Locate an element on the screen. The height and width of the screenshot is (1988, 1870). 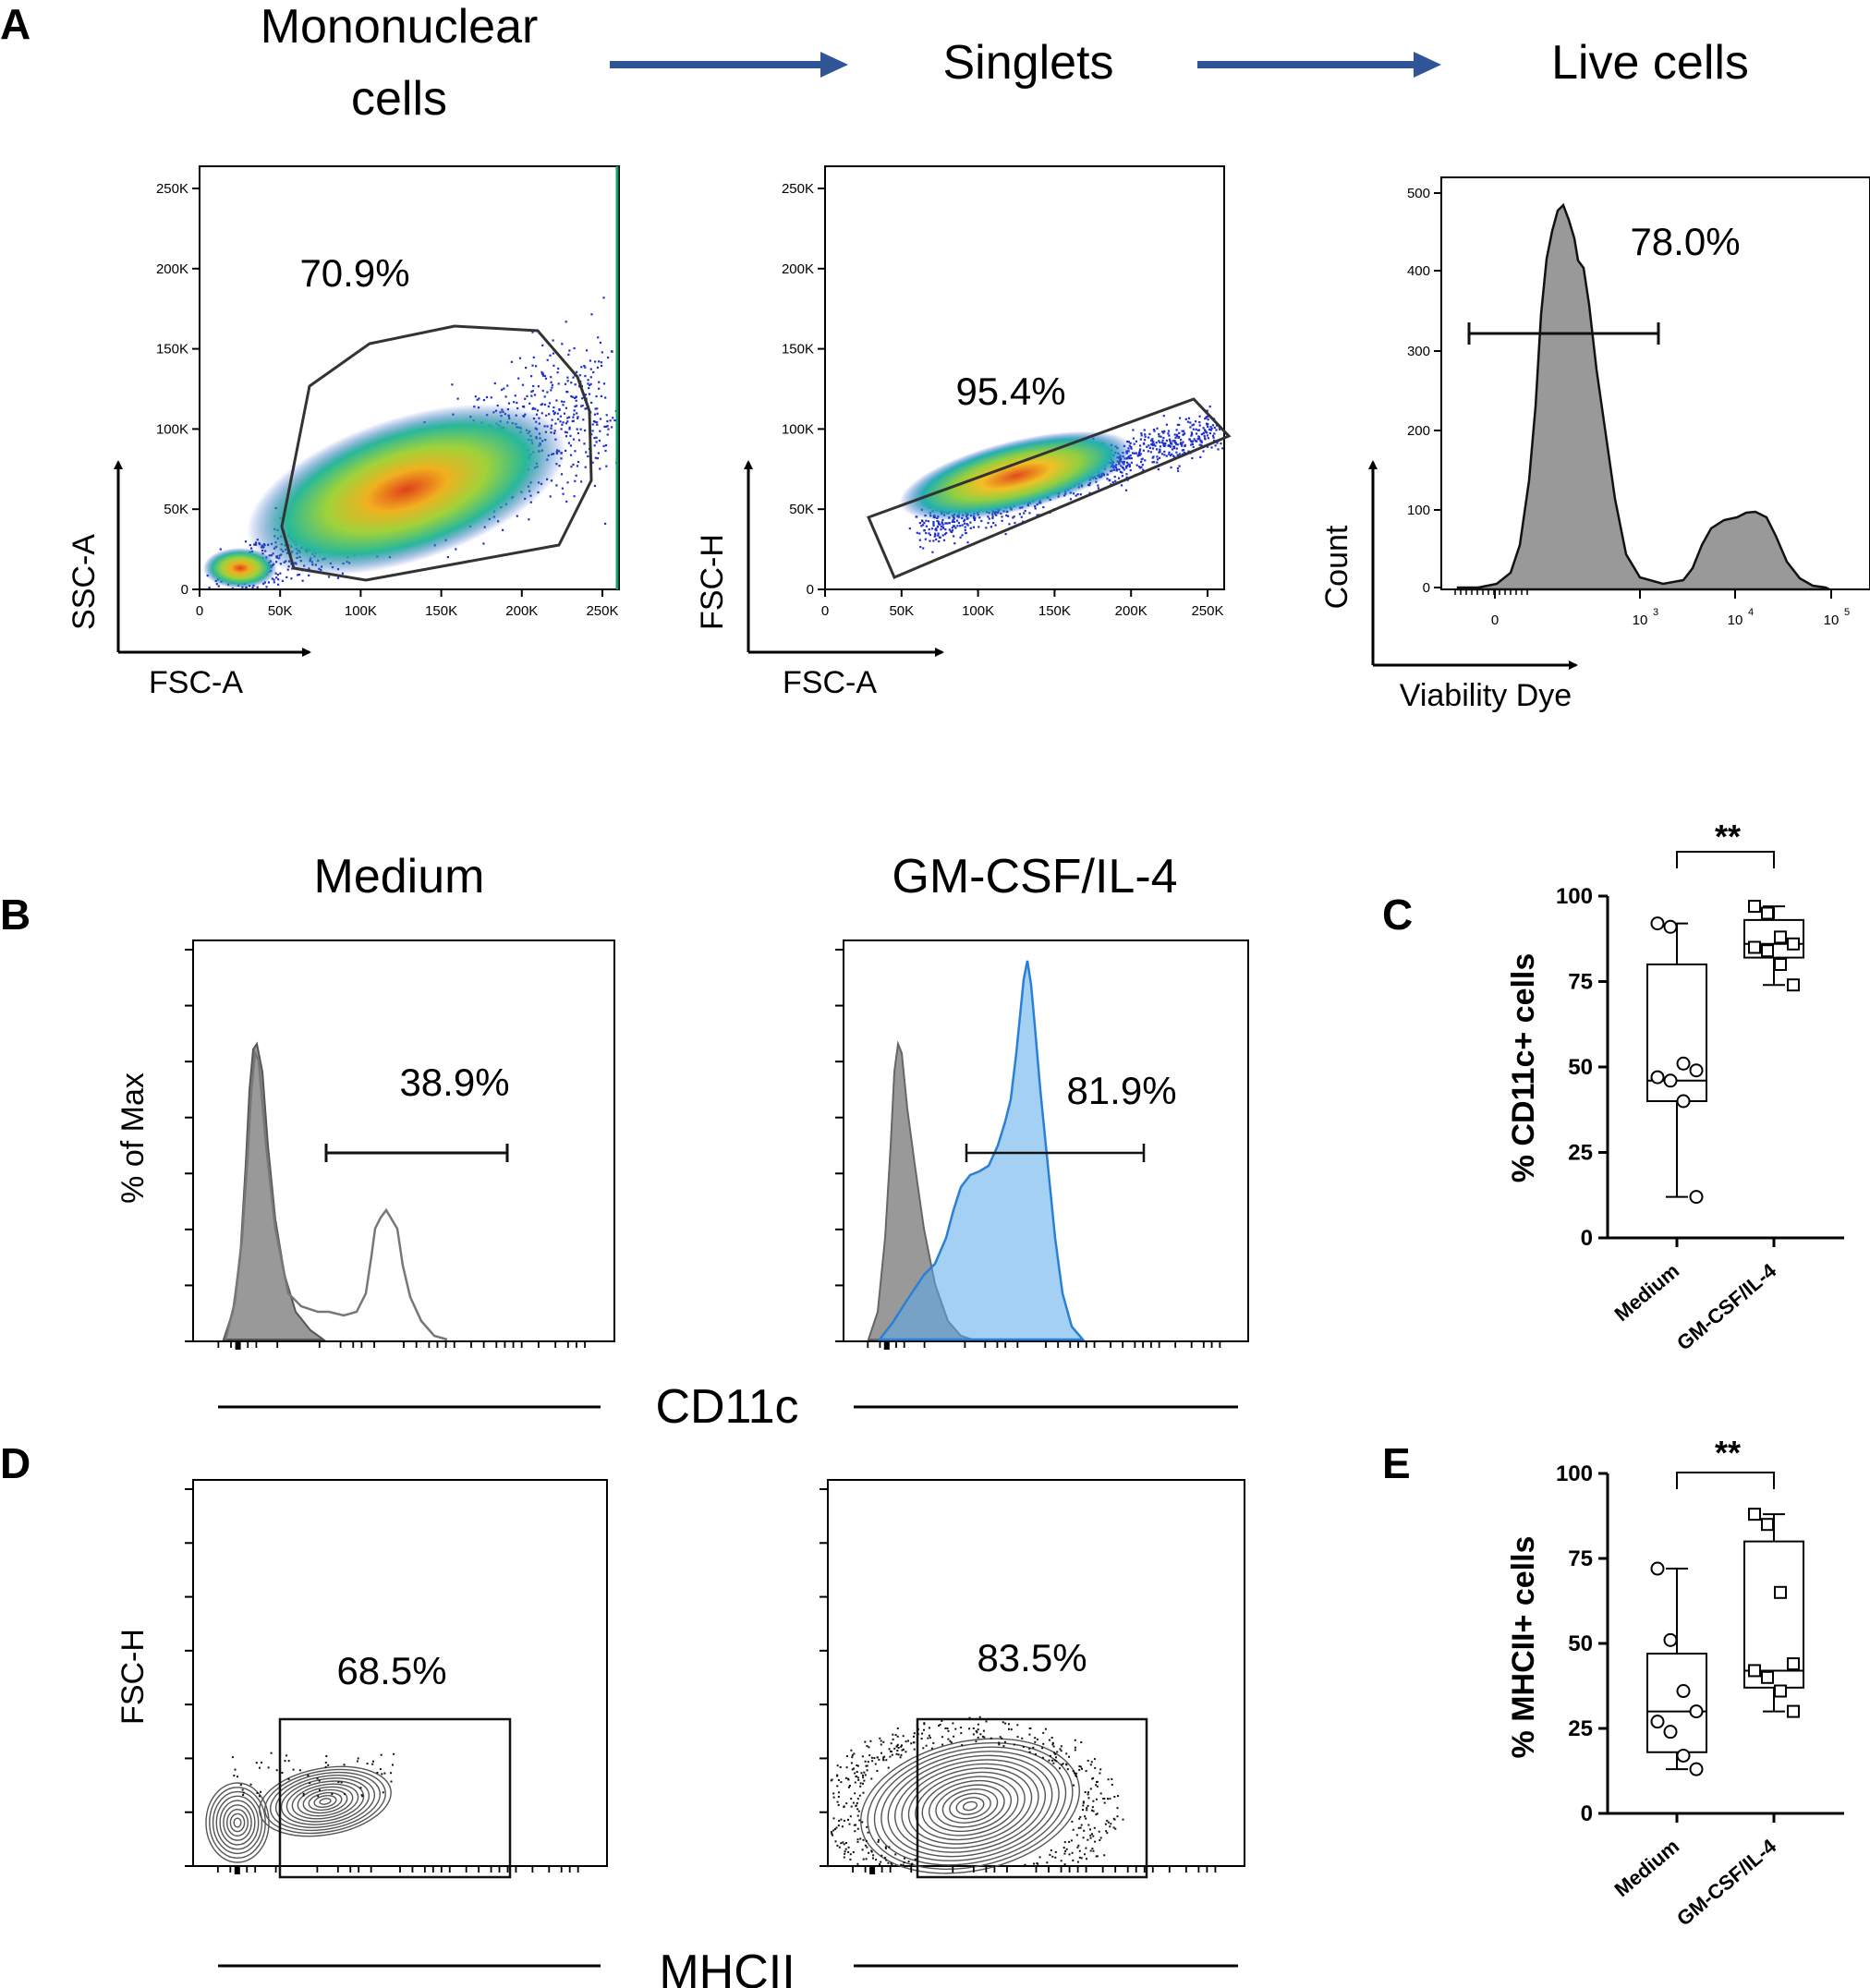
cd11c-axis-label: CD11c is located at coordinates (726, 1407).